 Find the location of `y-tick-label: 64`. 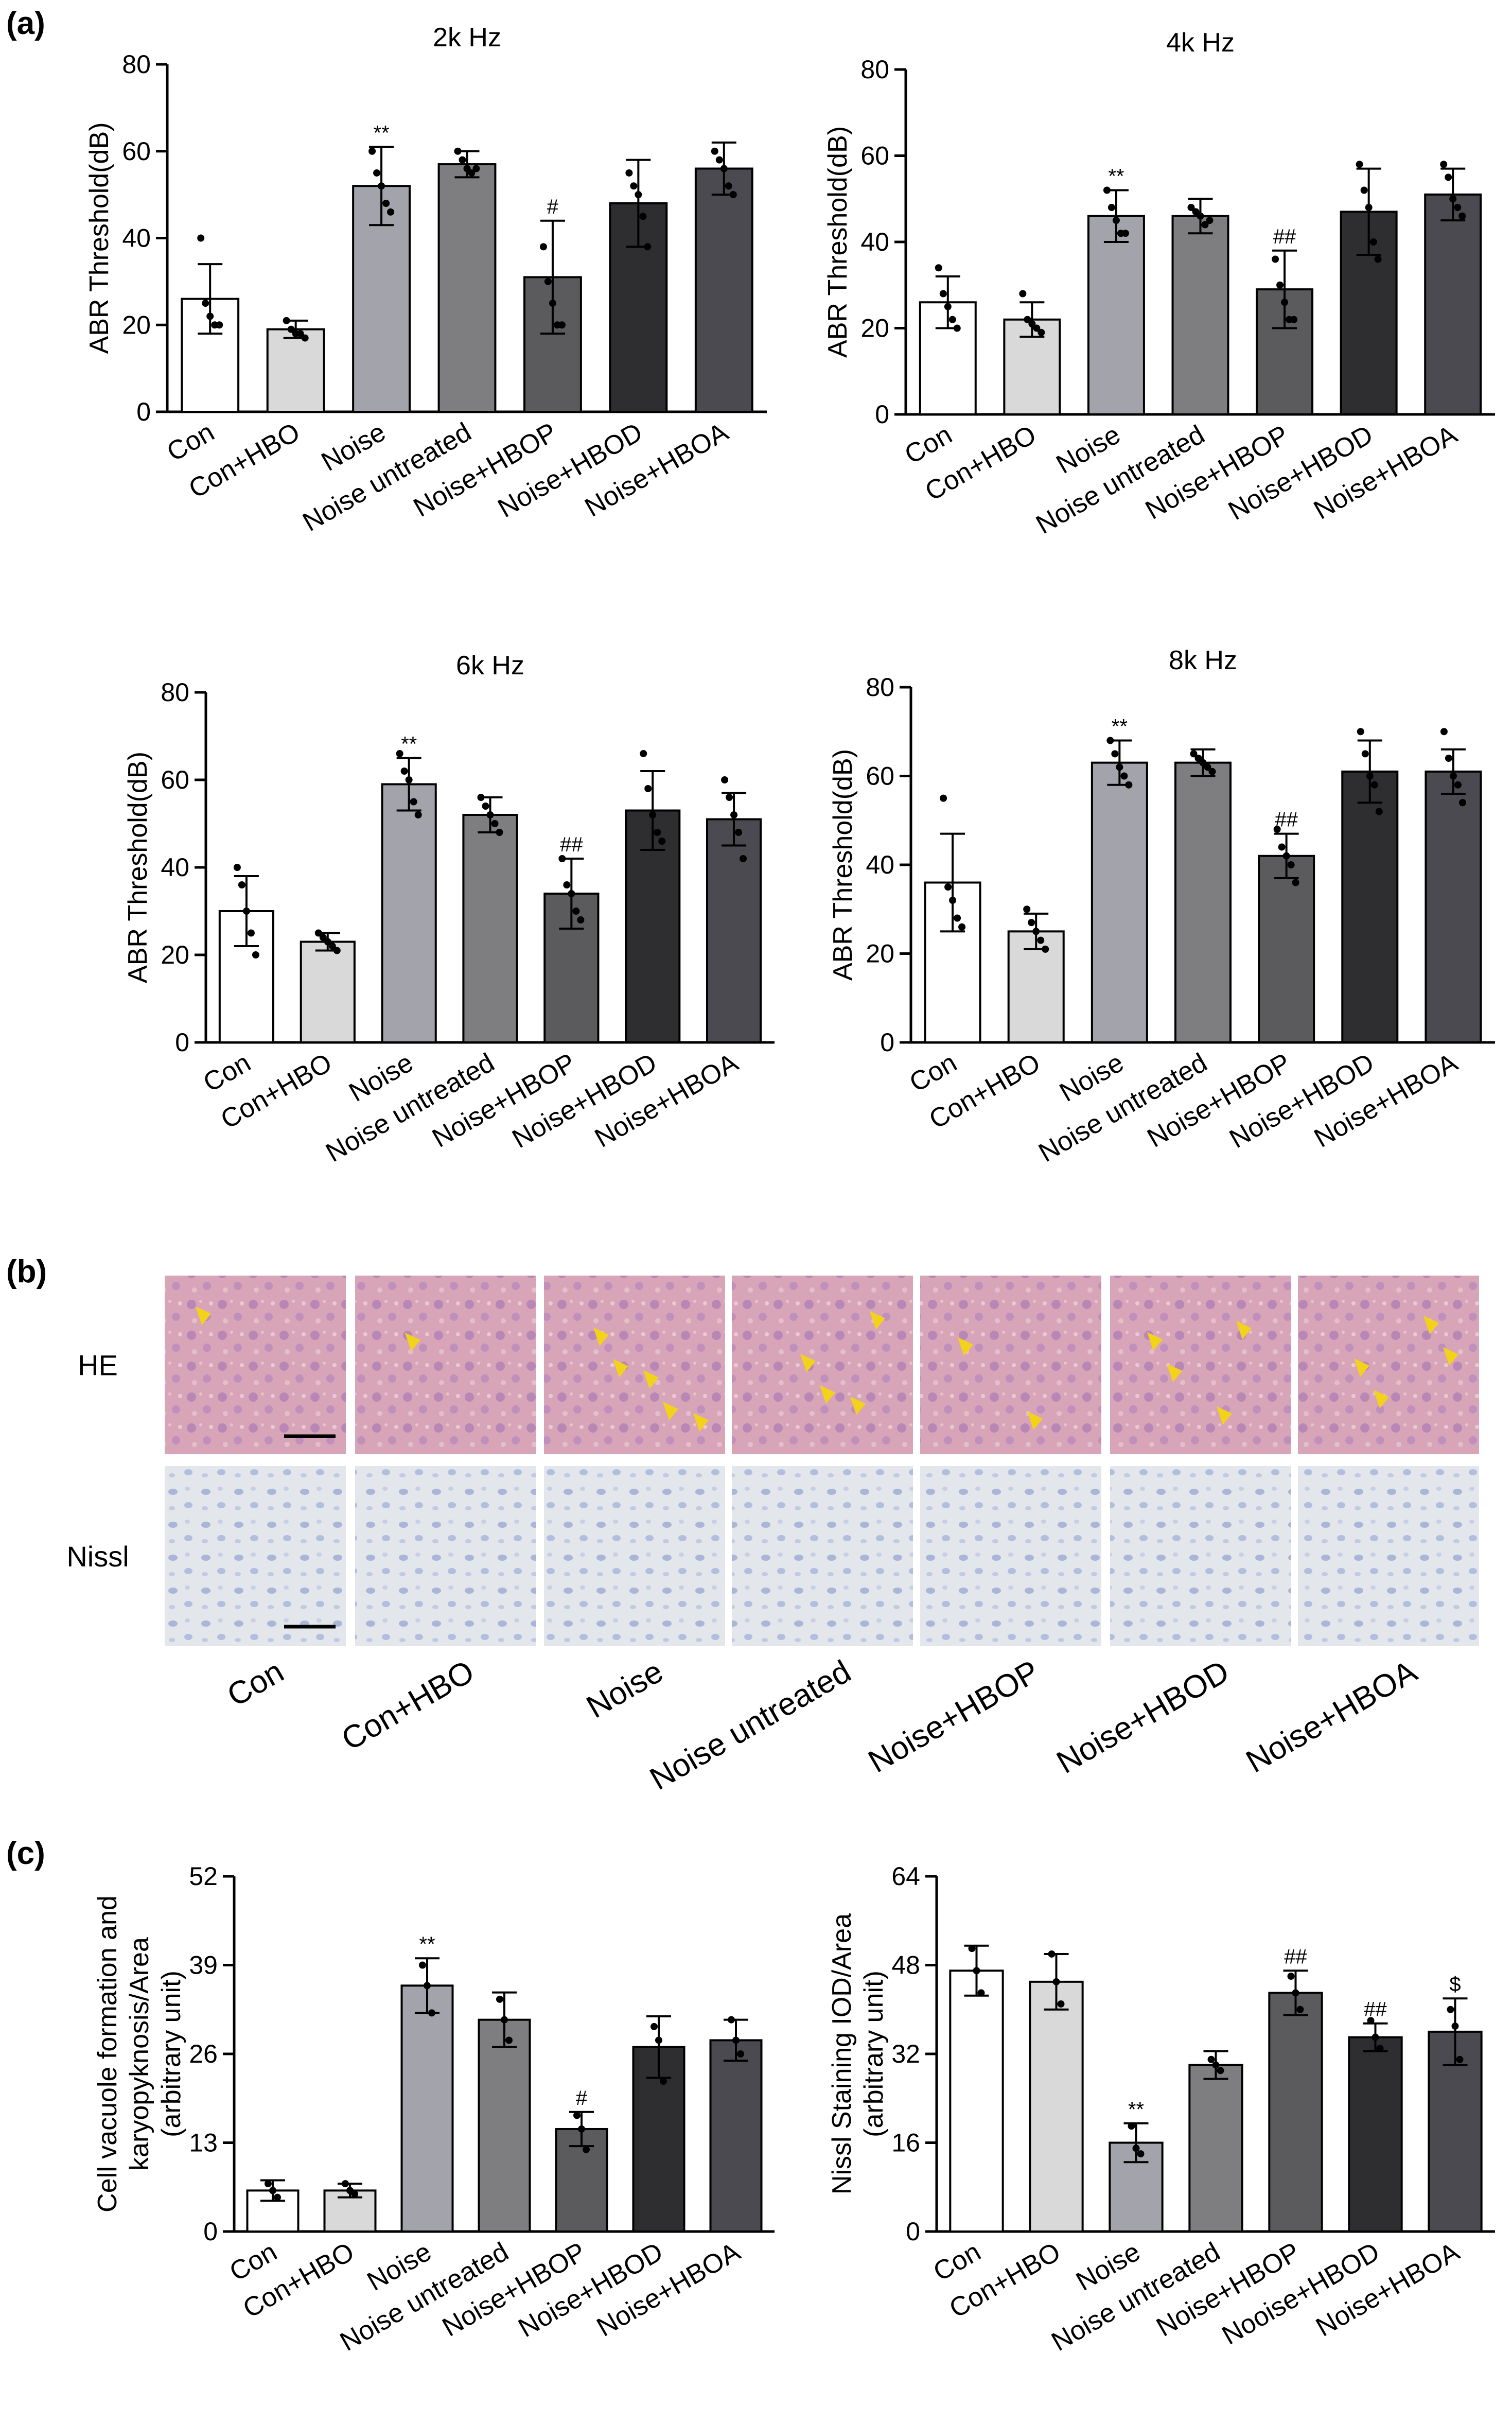

y-tick-label: 64 is located at coordinates (905, 1877).